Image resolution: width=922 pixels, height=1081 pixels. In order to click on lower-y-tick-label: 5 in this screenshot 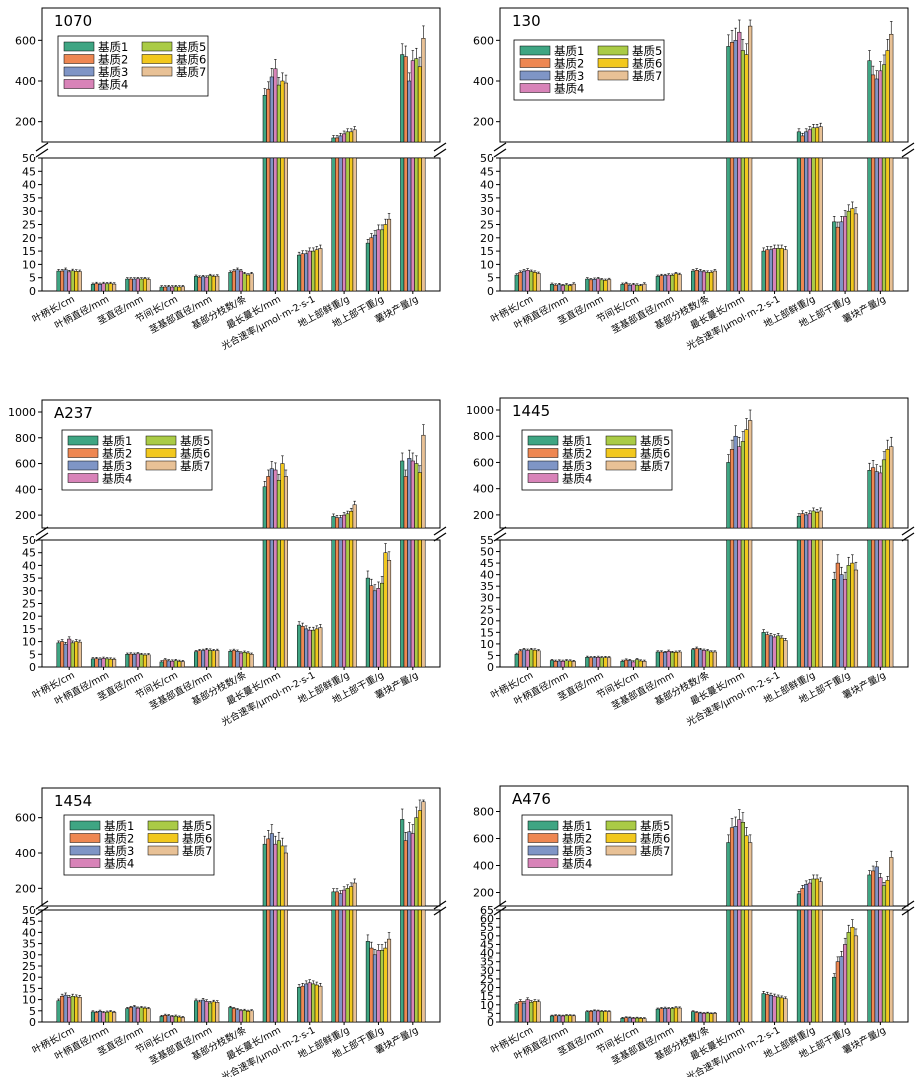, I will do `click(490, 655)`.